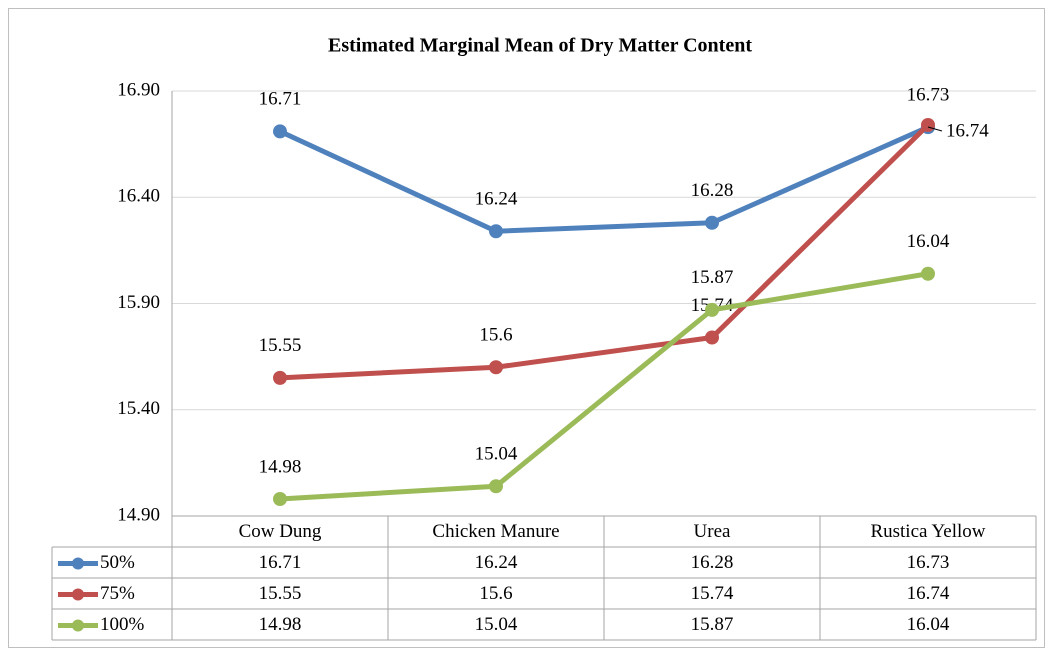 Image resolution: width=1053 pixels, height=654 pixels. Describe the element at coordinates (928, 562) in the screenshot. I see `table-value: 16.73` at that location.